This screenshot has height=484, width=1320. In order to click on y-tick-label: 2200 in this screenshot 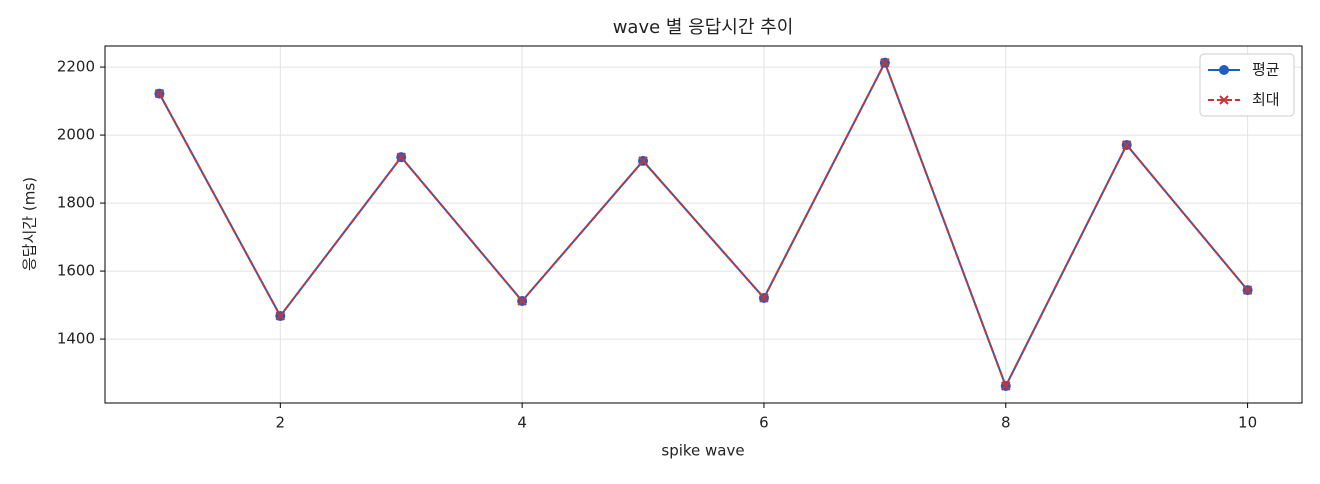, I will do `click(76, 67)`.